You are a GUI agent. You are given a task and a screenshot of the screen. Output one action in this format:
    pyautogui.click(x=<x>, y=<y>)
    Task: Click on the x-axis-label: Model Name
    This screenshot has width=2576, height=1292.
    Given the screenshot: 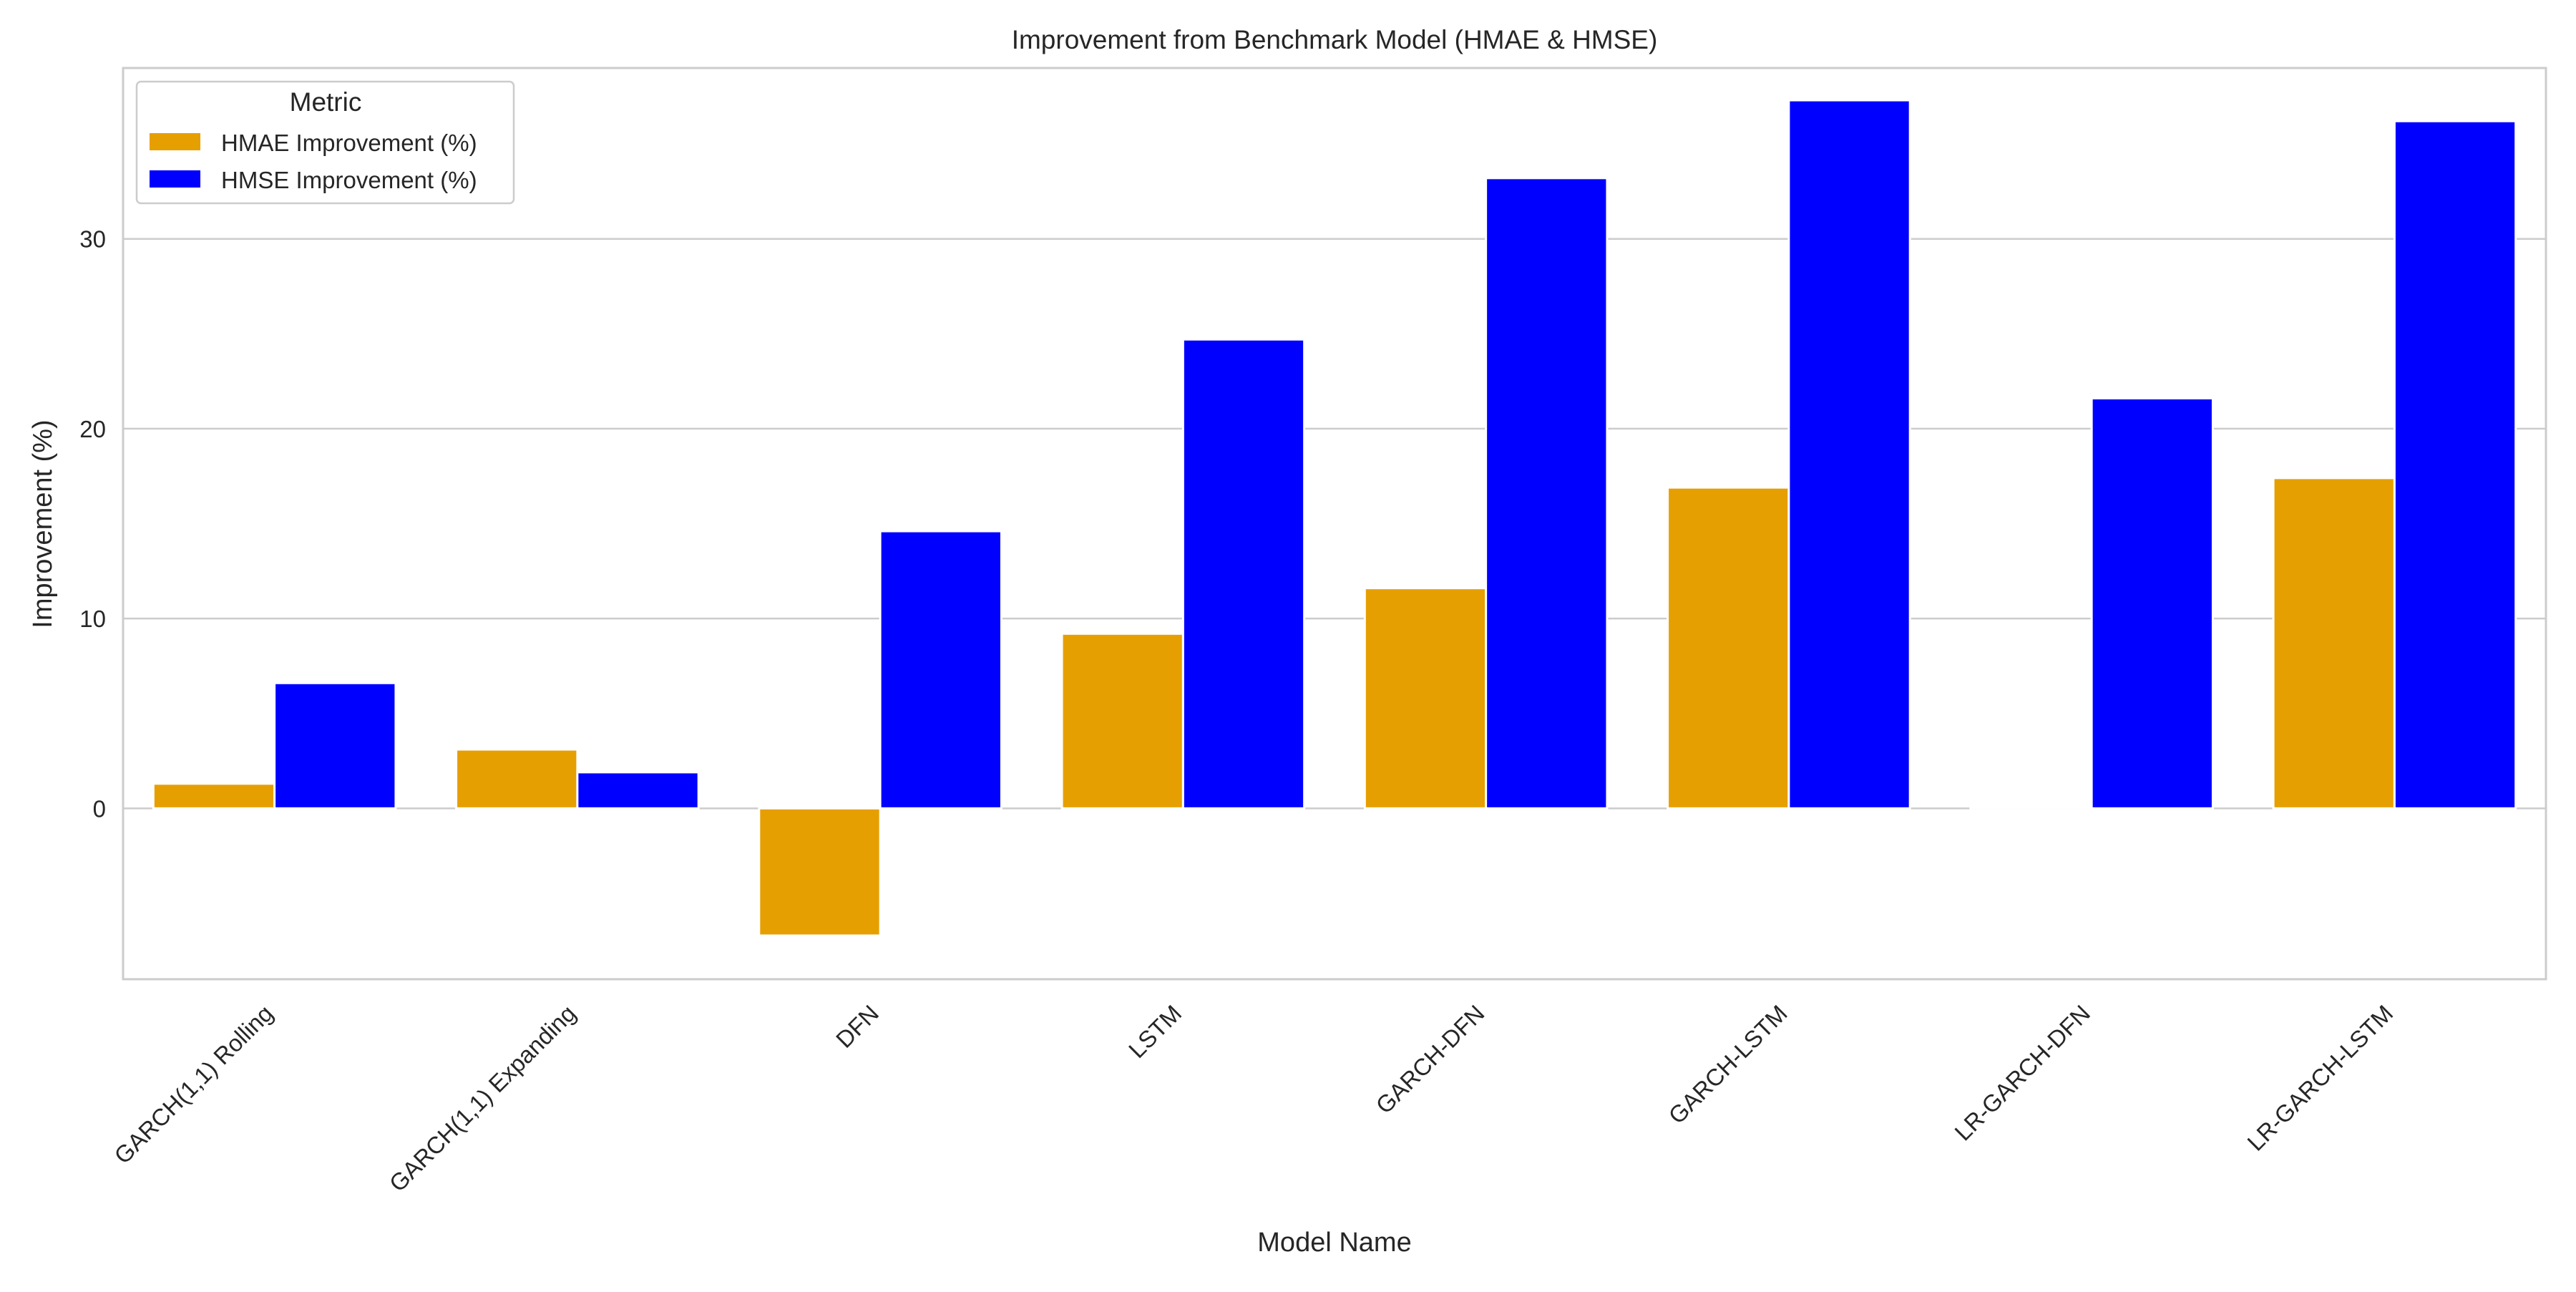 What is the action you would take?
    pyautogui.click(x=1334, y=1243)
    